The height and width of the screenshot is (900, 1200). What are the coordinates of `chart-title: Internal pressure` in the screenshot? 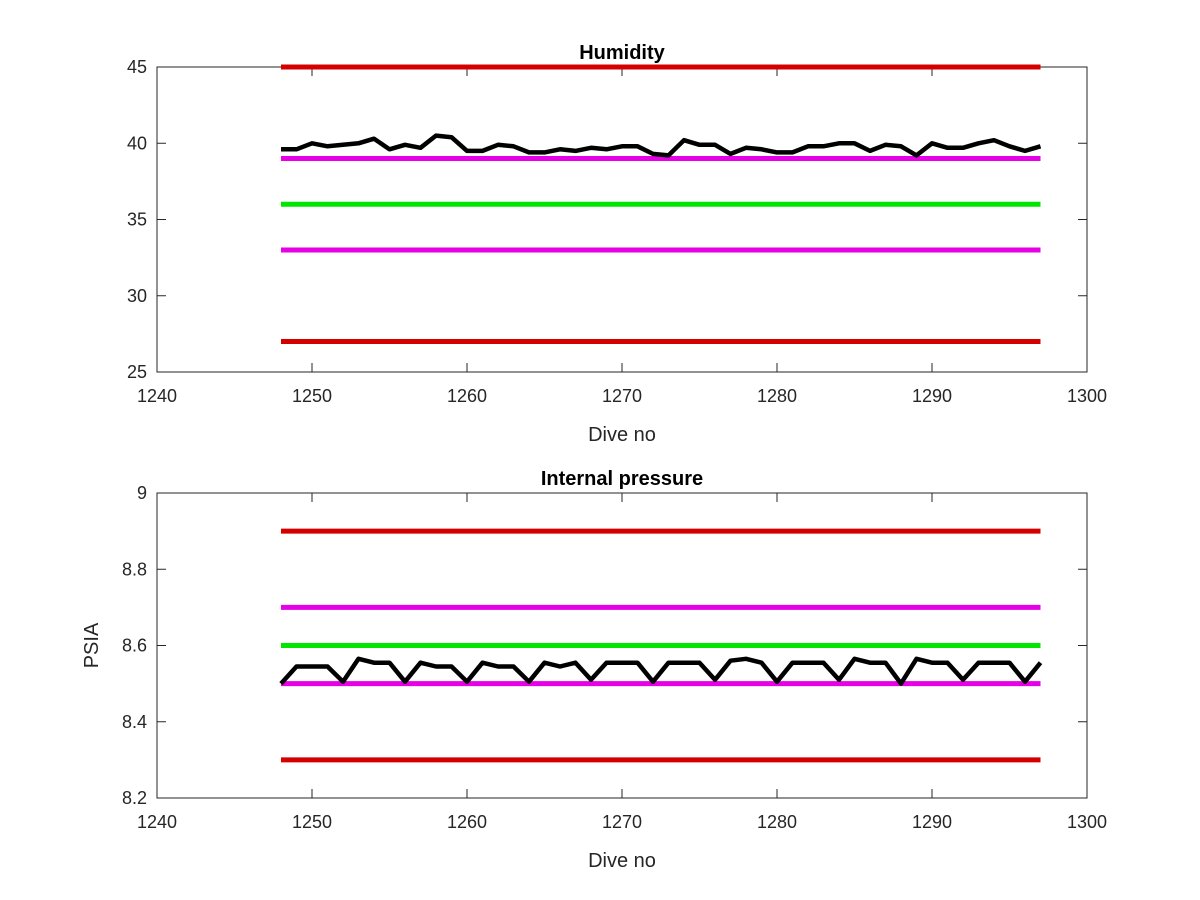 It's located at (622, 479).